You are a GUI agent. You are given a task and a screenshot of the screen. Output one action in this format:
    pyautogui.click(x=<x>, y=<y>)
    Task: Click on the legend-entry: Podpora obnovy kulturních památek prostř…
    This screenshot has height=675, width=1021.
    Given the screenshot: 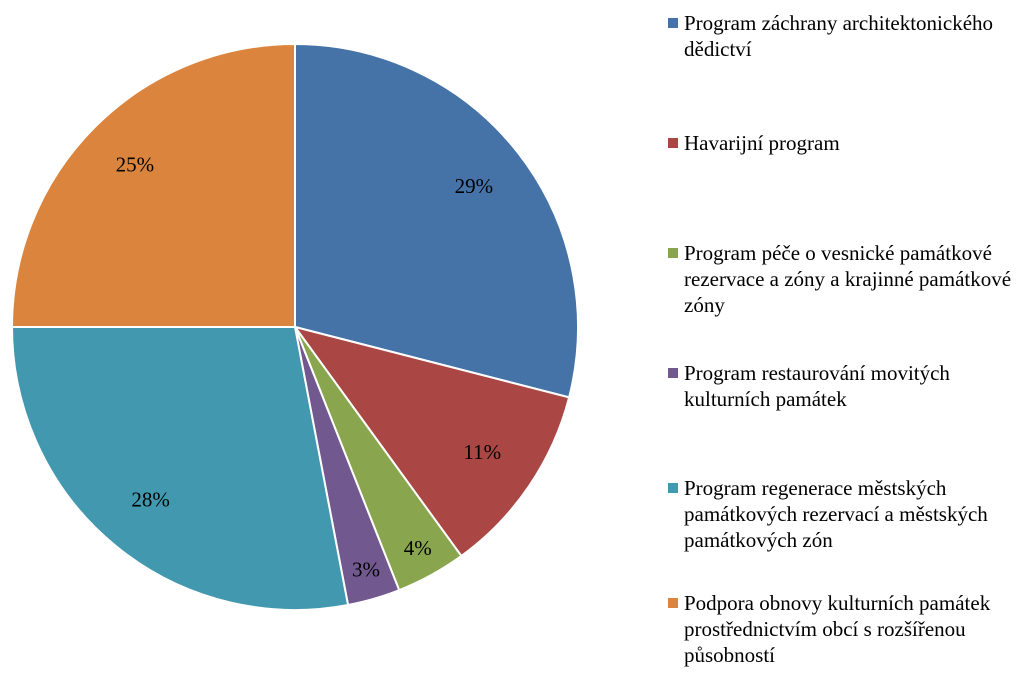 What is the action you would take?
    pyautogui.click(x=843, y=629)
    